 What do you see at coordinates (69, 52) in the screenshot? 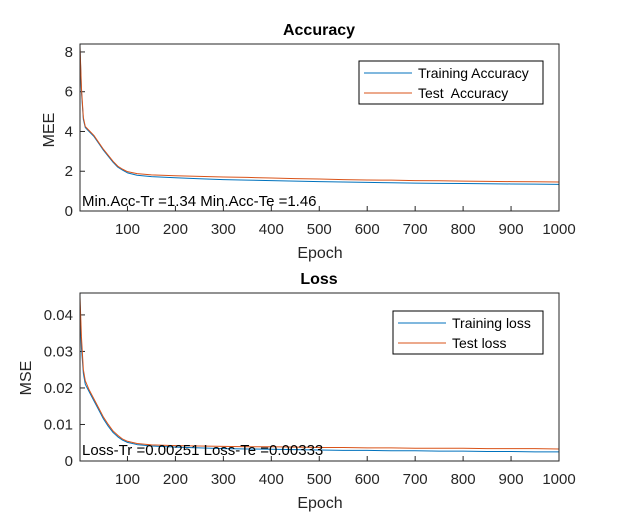
I see `accuracy-ytick-label: 8` at bounding box center [69, 52].